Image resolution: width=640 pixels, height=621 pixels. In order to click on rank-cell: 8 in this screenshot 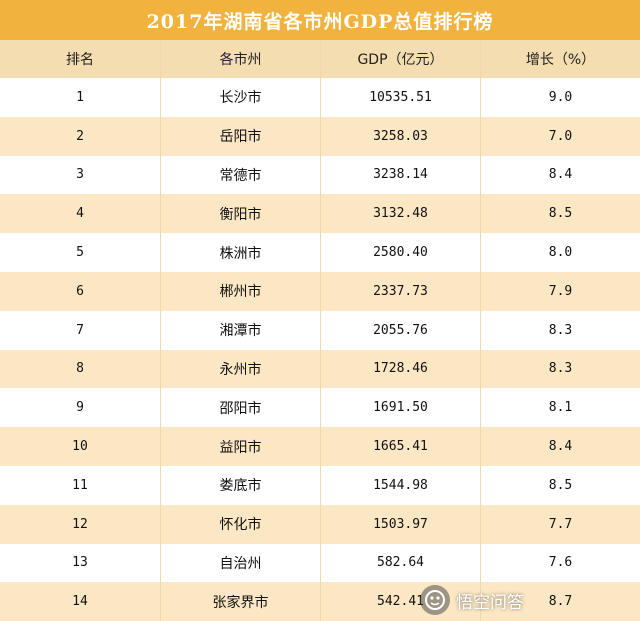, I will do `click(80, 369)`.